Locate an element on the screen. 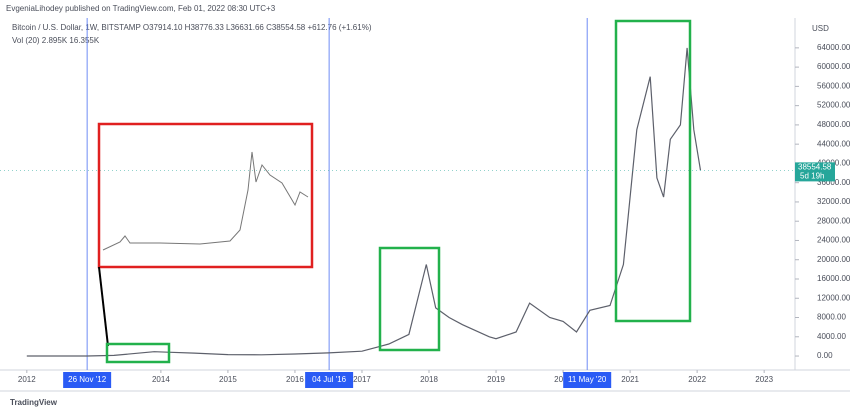 This screenshot has height=413, width=850. zoom-connector is located at coordinates (103, 306).